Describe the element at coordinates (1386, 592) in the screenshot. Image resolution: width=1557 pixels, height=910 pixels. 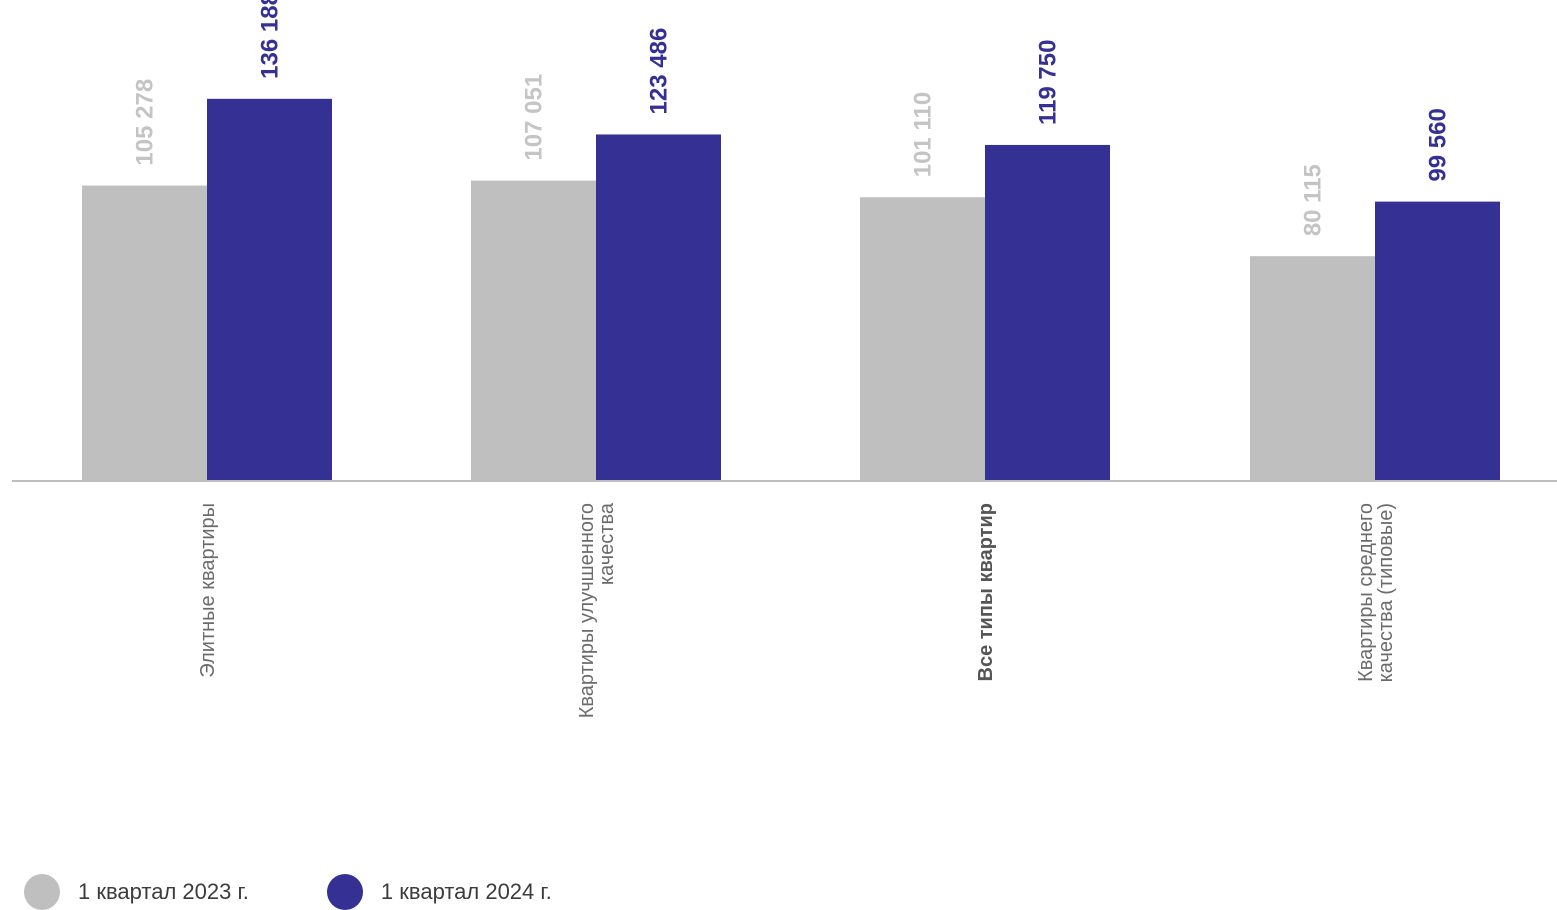
I see `category-label-3-line-1: качества (типовые)` at that location.